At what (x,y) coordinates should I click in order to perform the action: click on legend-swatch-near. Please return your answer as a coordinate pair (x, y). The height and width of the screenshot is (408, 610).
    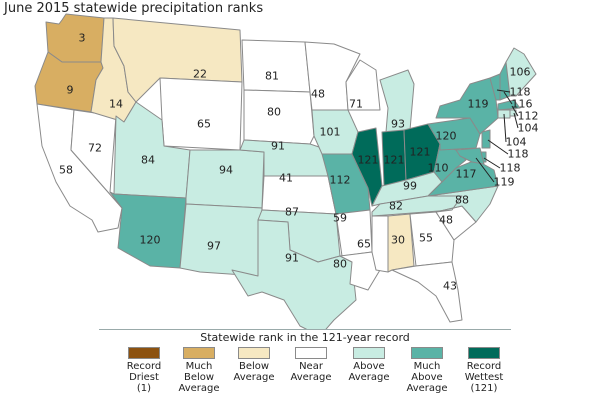
    Looking at the image, I should click on (311, 353).